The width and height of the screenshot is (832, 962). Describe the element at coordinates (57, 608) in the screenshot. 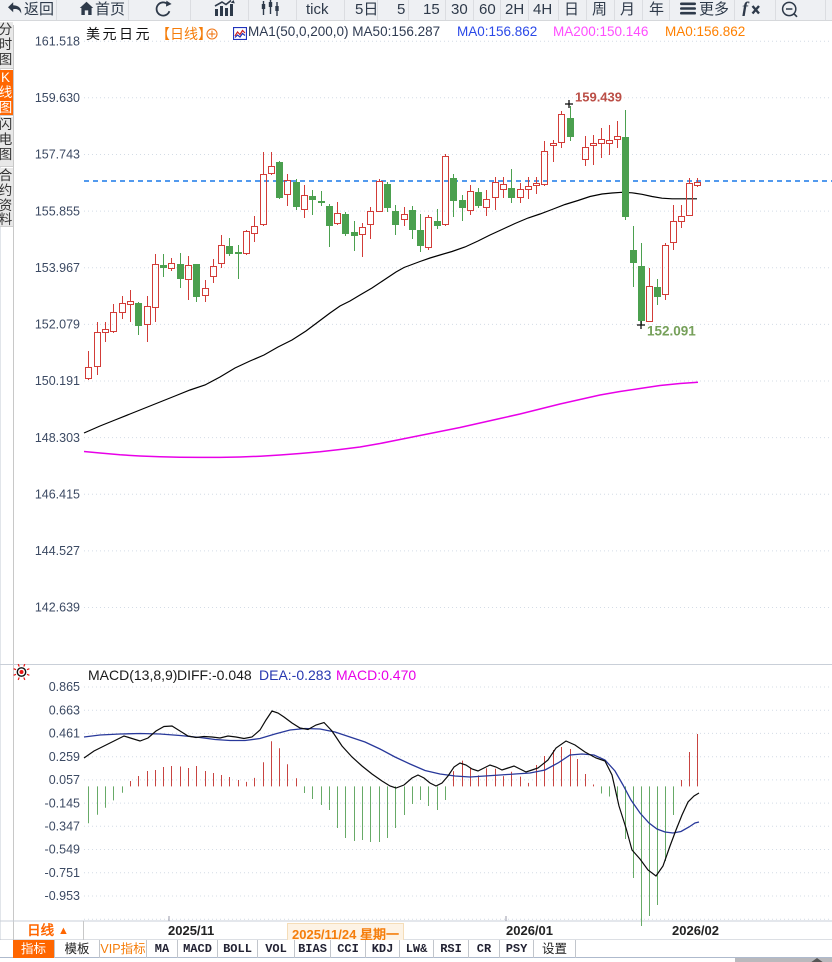

I see `svg-text: 142.639` at that location.